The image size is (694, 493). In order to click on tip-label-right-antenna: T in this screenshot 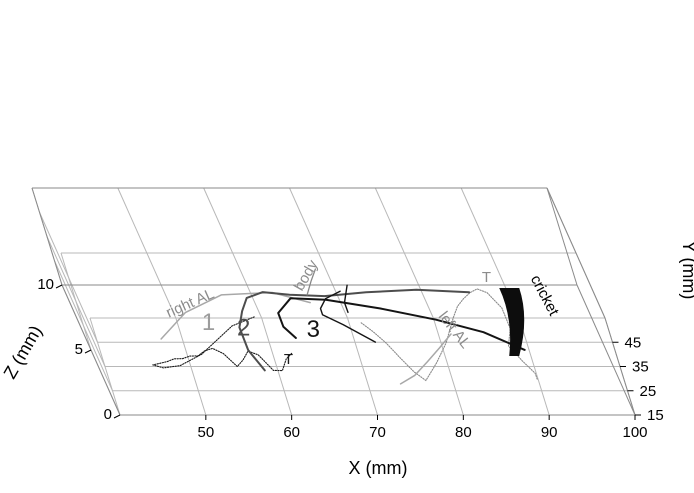, I will do `click(288, 359)`.